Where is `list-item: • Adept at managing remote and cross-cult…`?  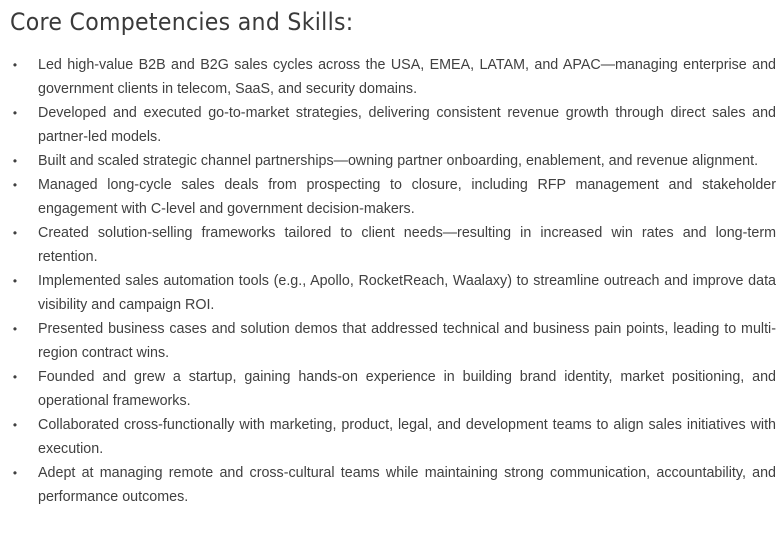 list-item: • Adept at managing remote and cross-cult… is located at coordinates (388, 485).